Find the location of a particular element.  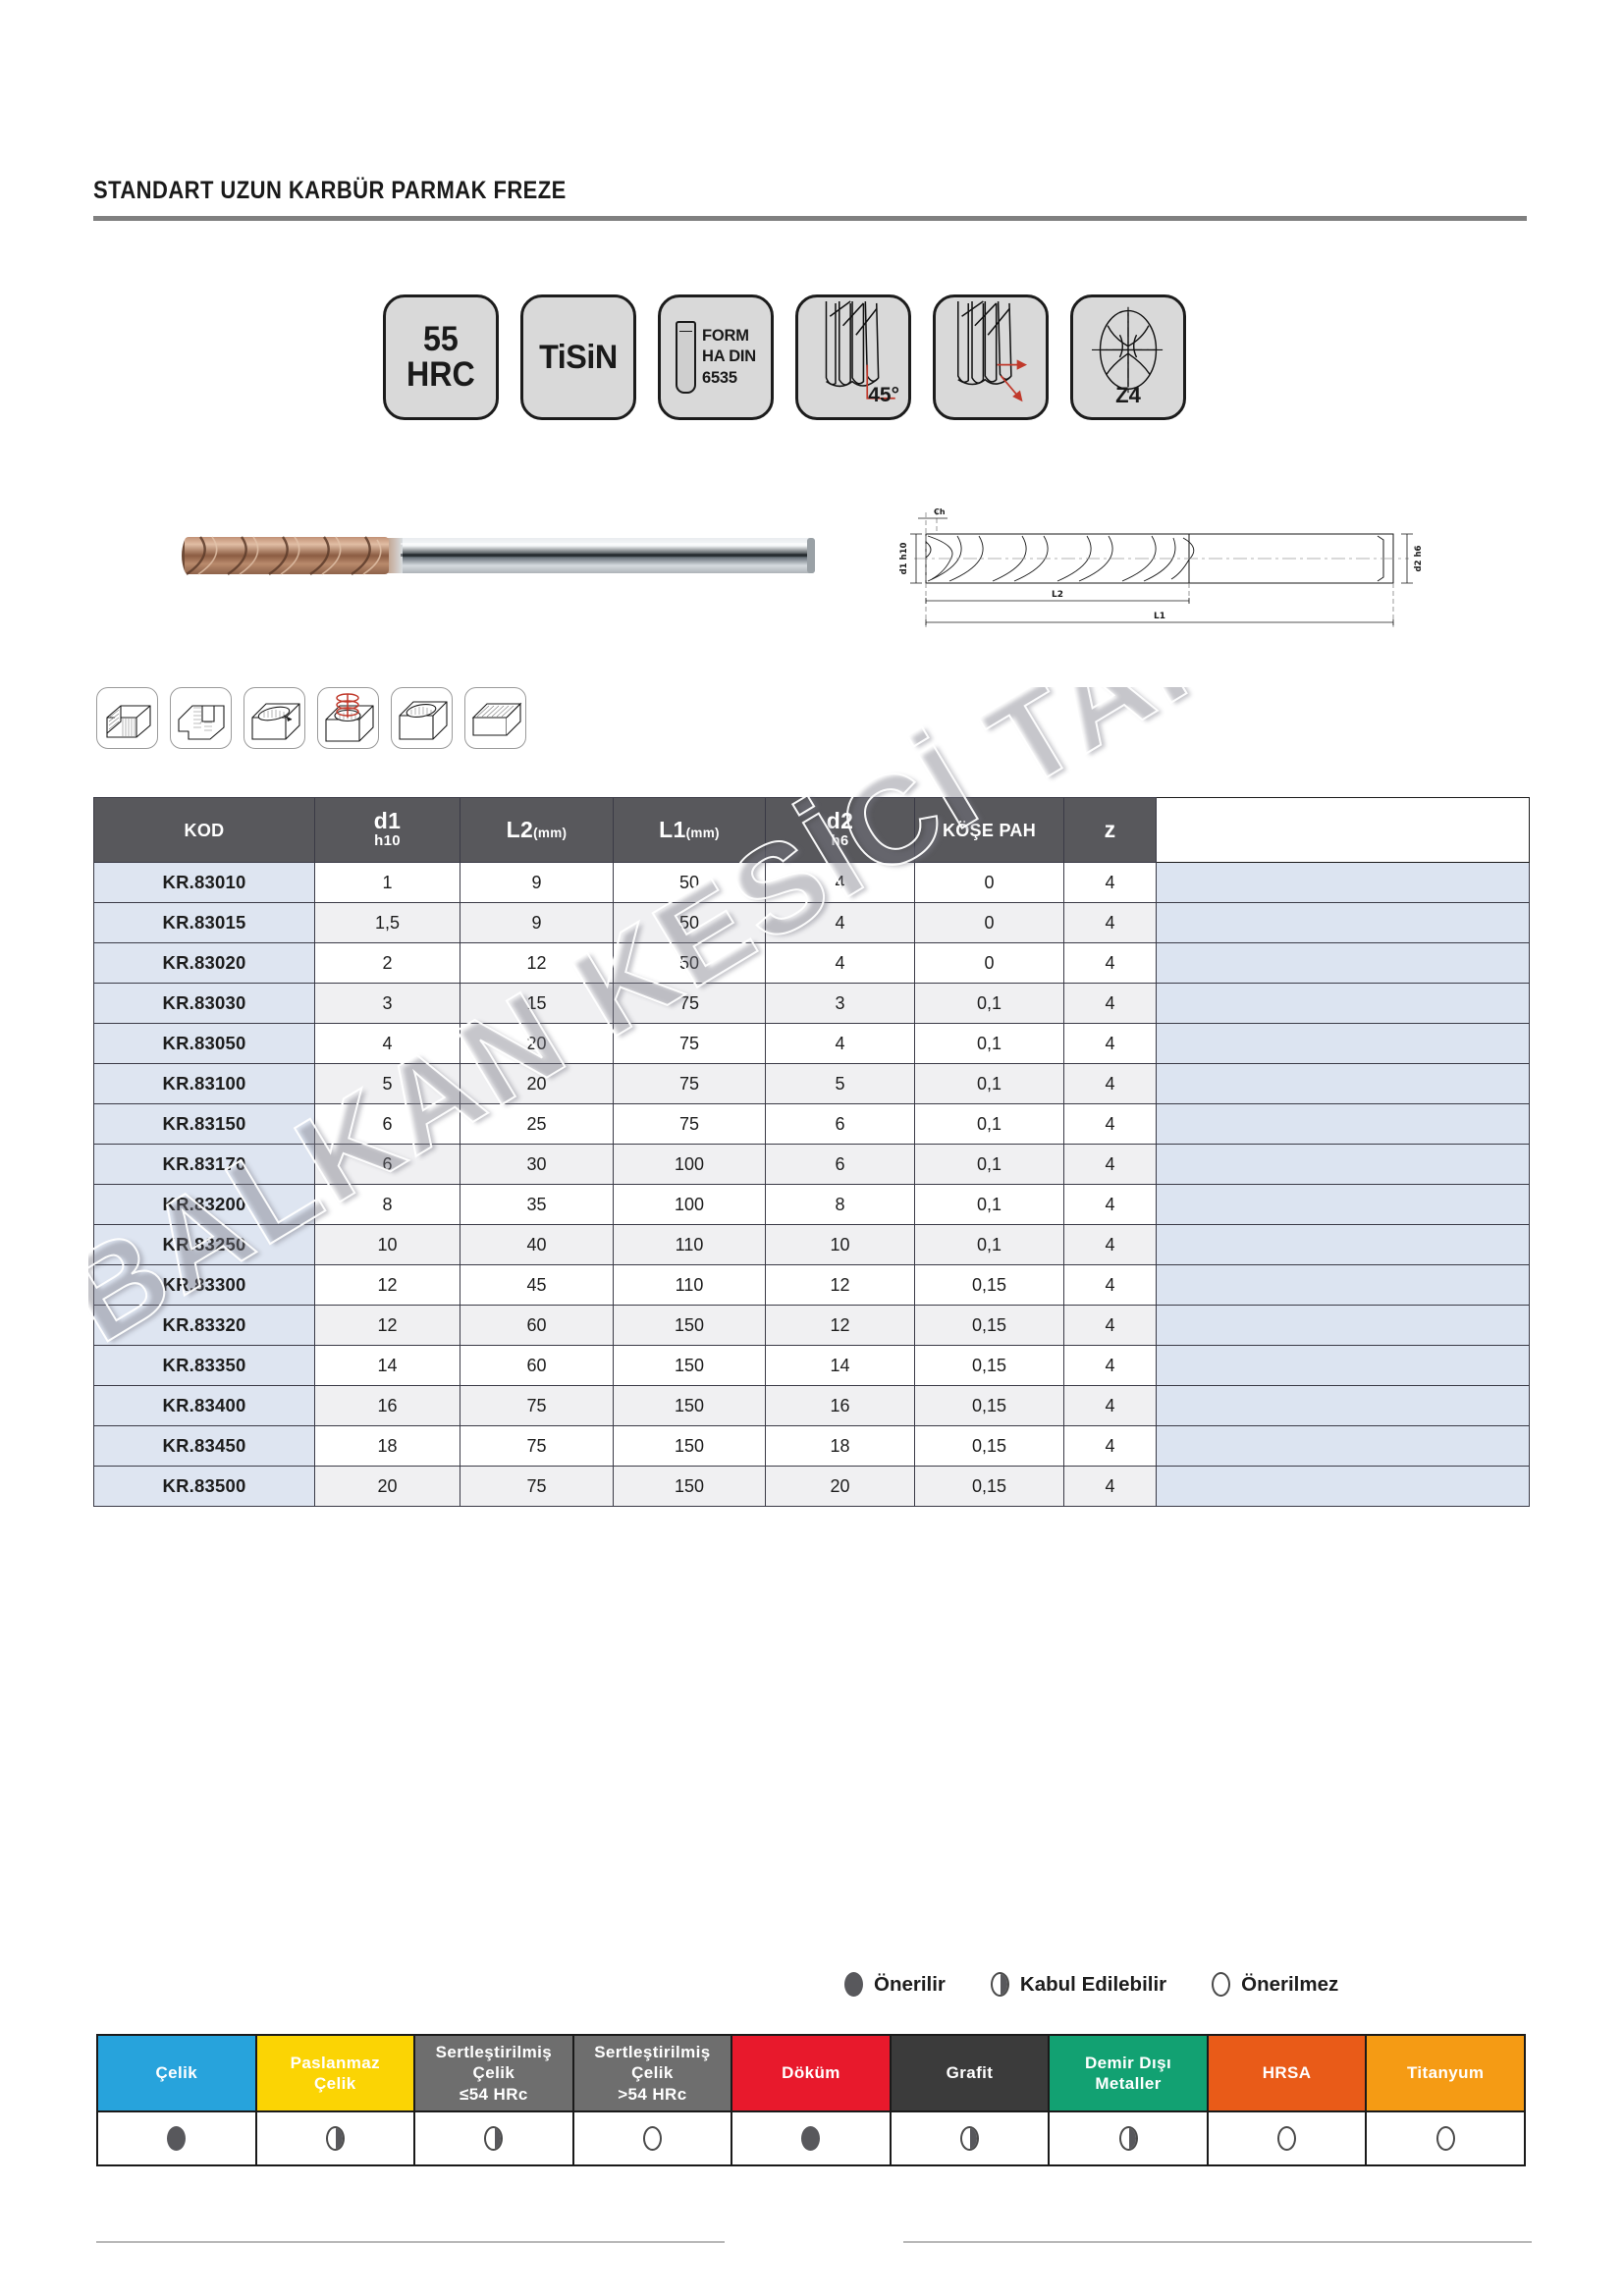

cell-l2: 25 is located at coordinates (537, 1124).